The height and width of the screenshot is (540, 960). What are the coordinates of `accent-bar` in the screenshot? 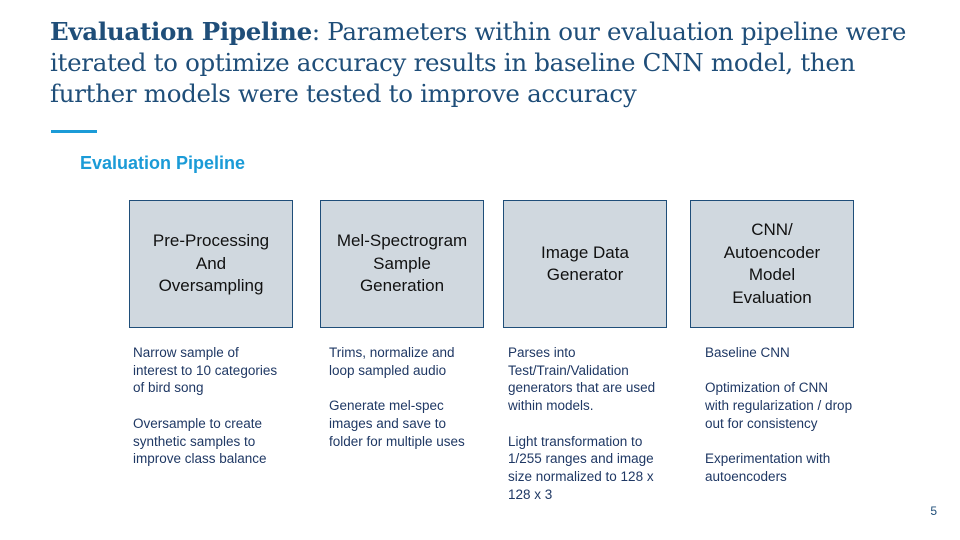 It's located at (74, 131).